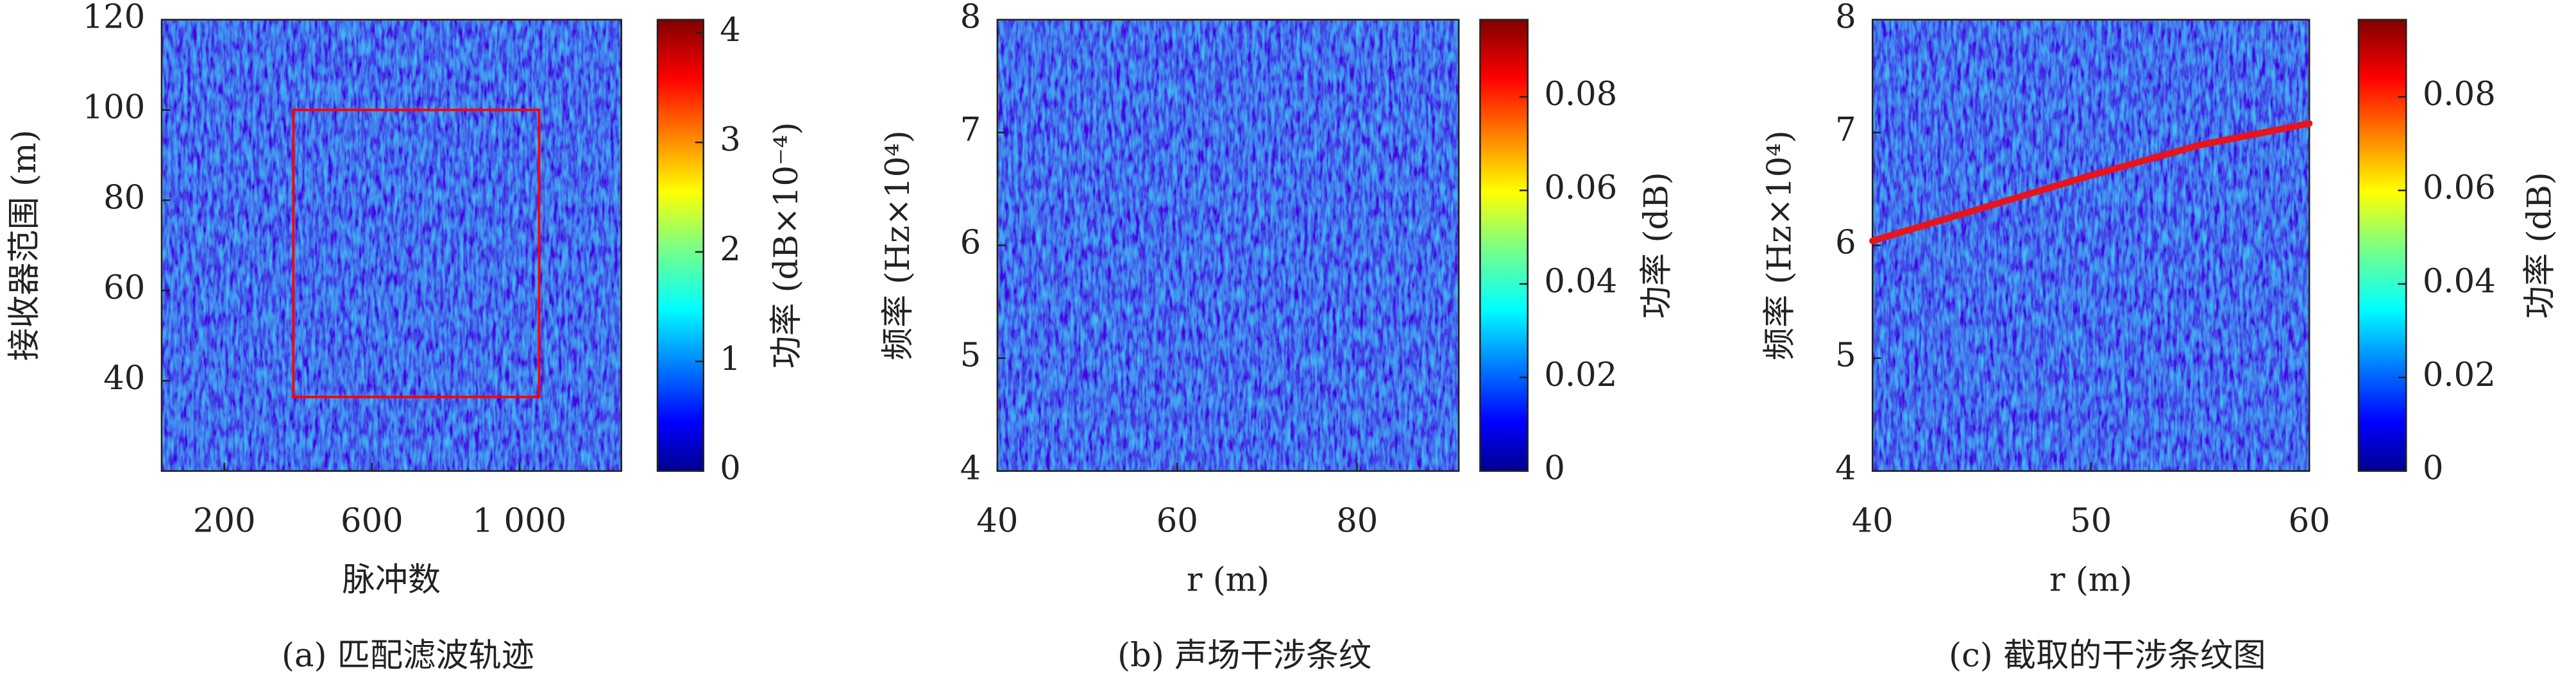 This screenshot has height=686, width=2576. Describe the element at coordinates (124, 378) in the screenshot. I see `y-tick-label: 40` at that location.